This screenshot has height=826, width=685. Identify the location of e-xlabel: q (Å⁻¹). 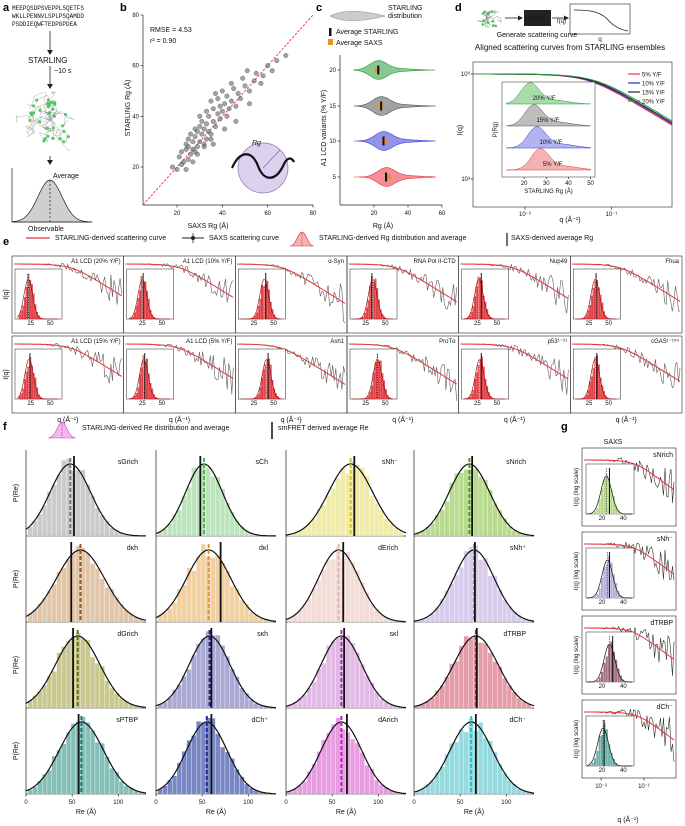
(67, 419).